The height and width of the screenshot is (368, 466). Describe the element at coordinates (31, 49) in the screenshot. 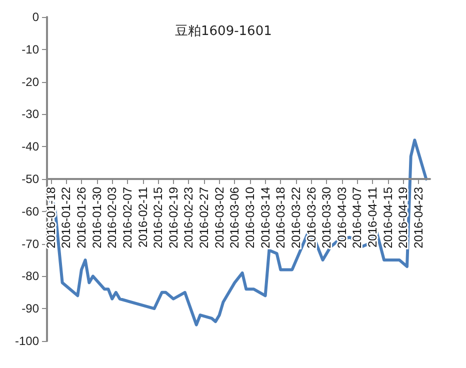

I see `y-tick-label: -10` at that location.